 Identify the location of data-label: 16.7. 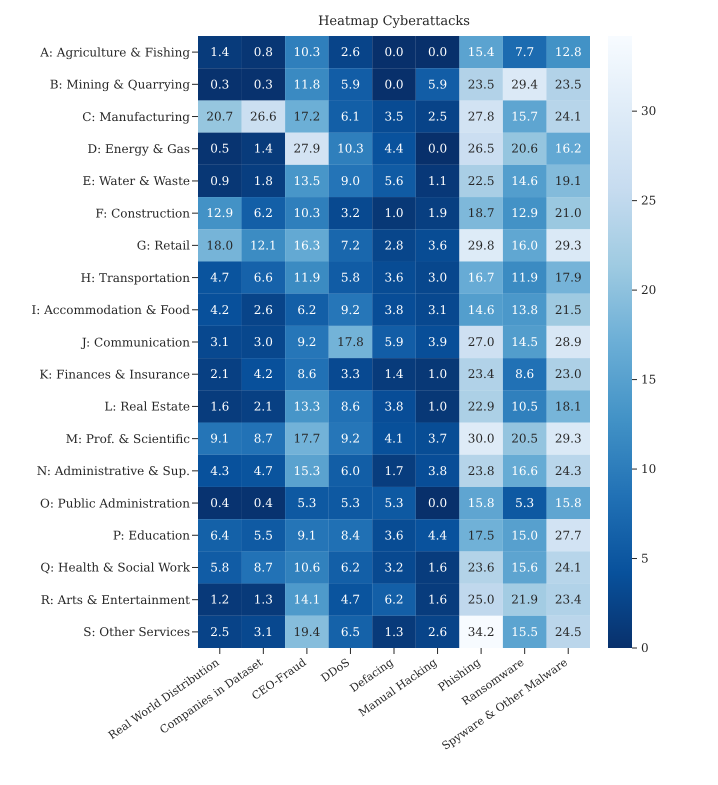
(481, 277).